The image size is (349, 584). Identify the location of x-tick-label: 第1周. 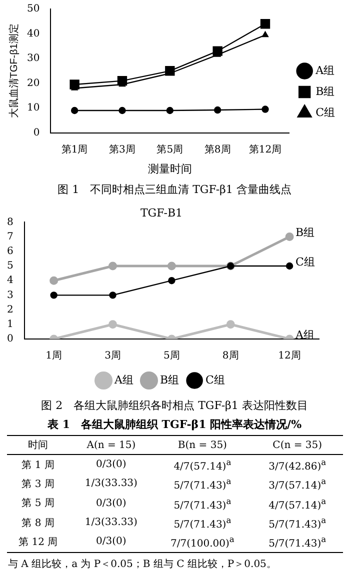
(74, 149).